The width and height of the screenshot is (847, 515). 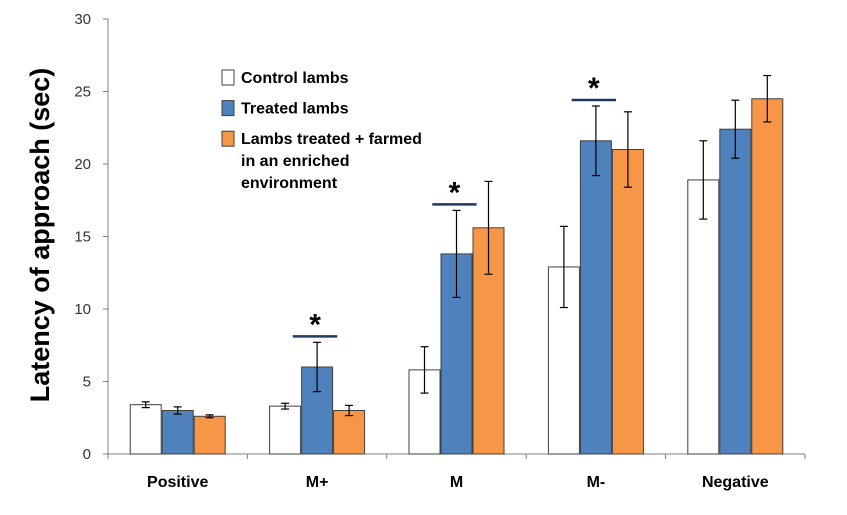 What do you see at coordinates (40, 235) in the screenshot?
I see `y-axis-label: Latency of approach (sec)` at bounding box center [40, 235].